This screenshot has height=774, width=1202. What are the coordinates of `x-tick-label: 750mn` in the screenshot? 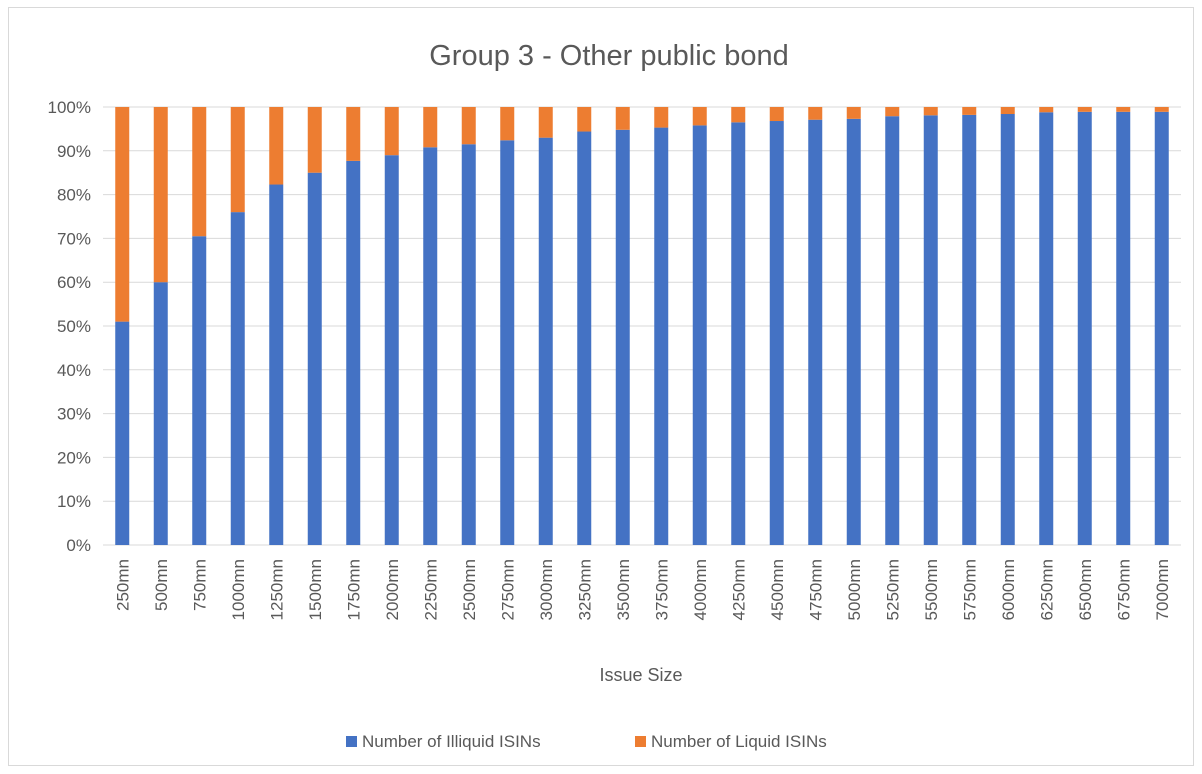 It's located at (199, 585).